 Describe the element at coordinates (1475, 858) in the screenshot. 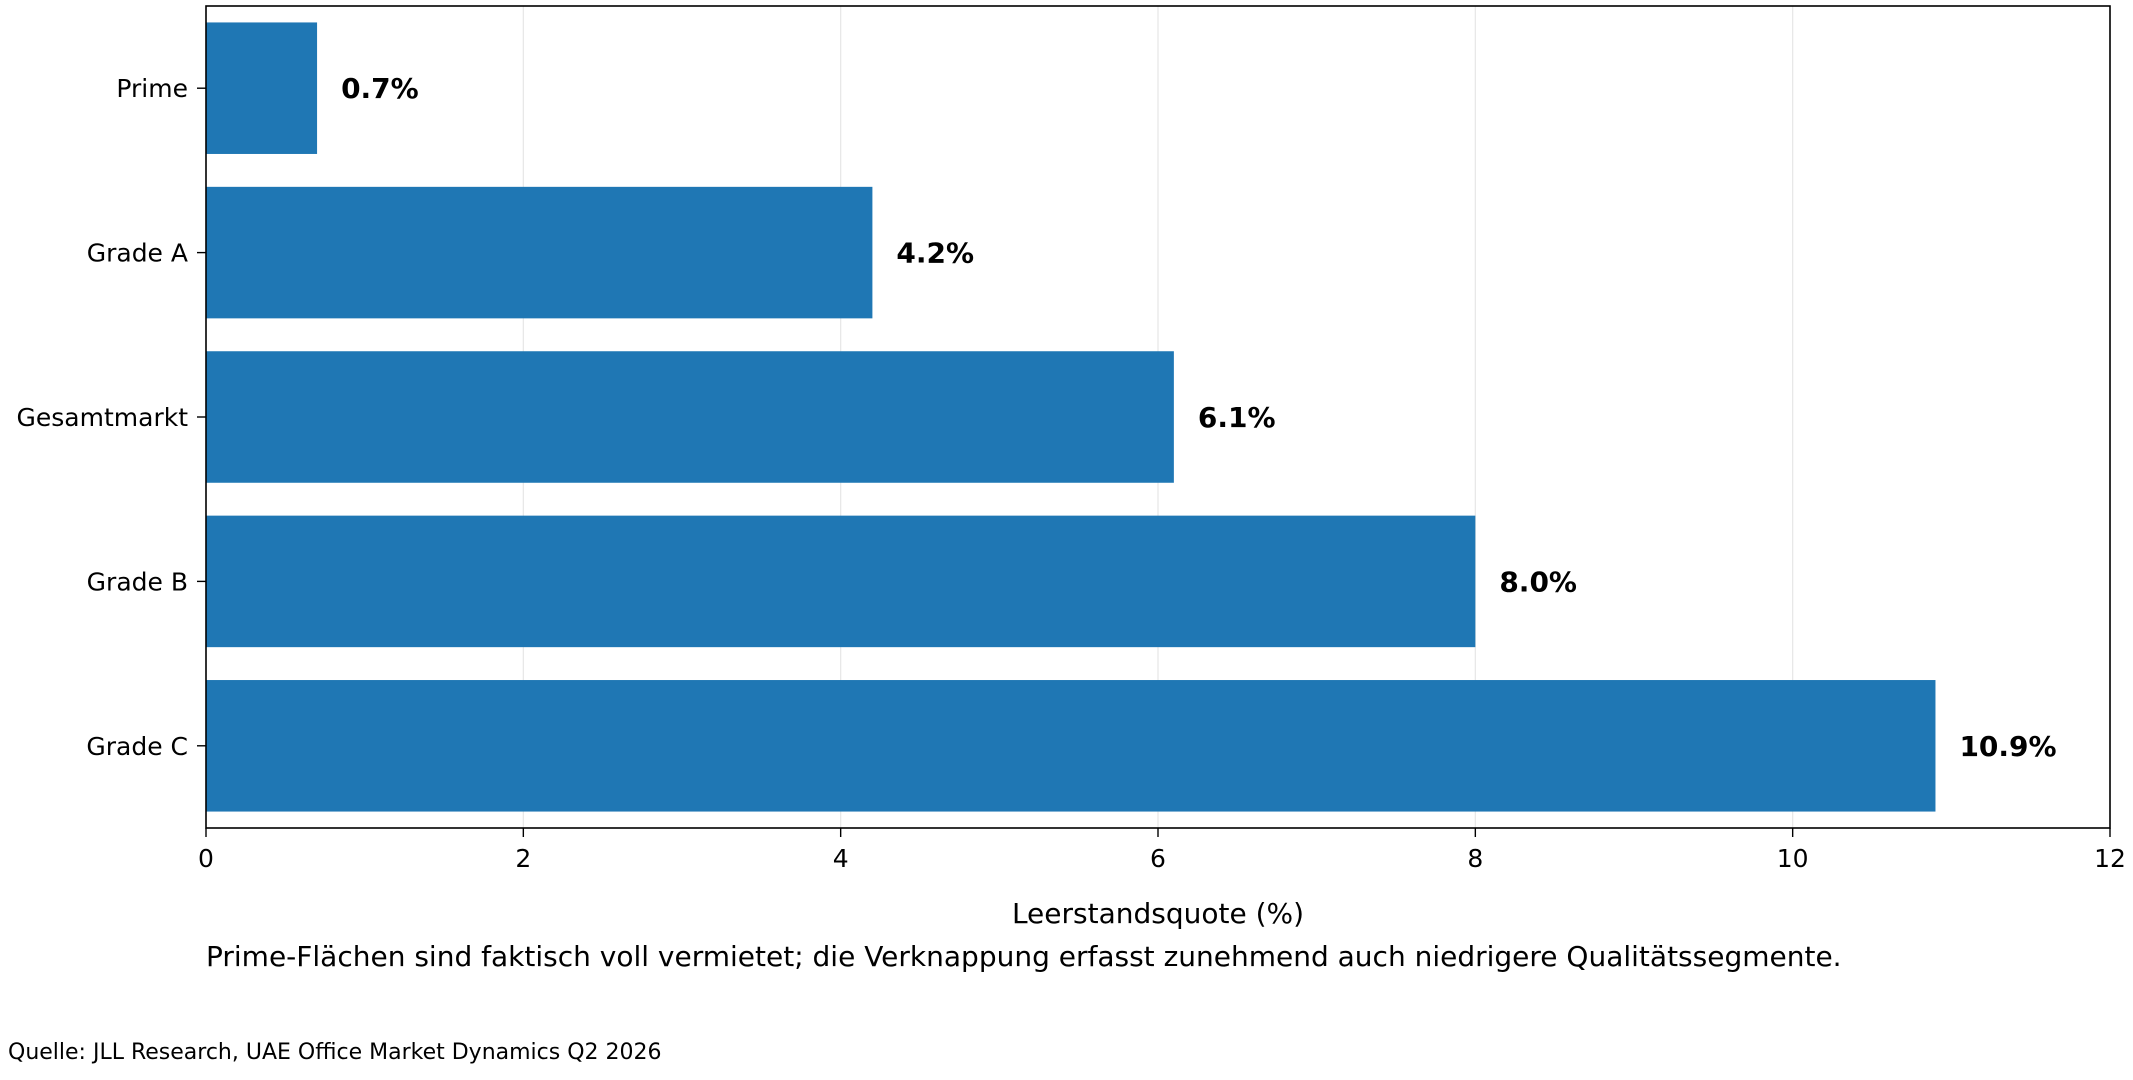

I see `x-tick-label: 8` at that location.